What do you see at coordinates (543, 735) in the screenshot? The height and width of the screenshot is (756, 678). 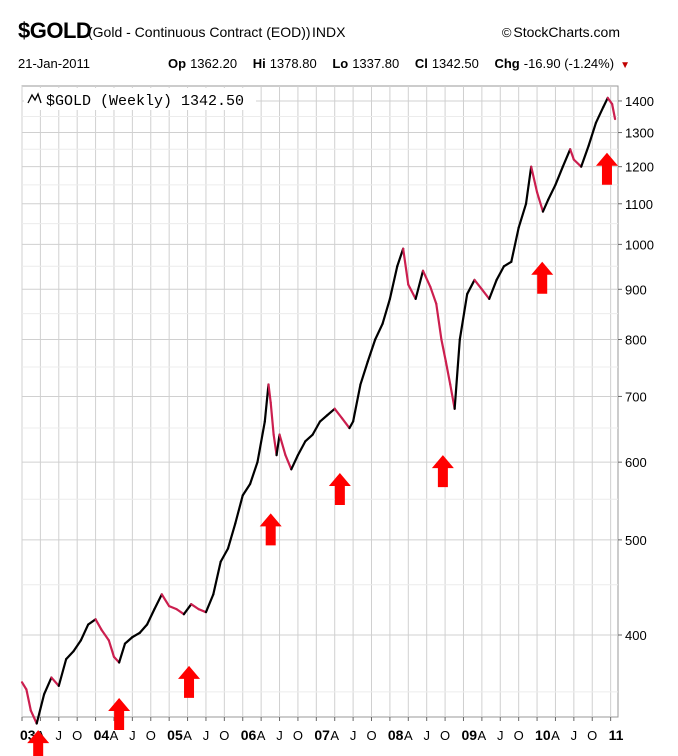 I see `x-tick-label: 10` at bounding box center [543, 735].